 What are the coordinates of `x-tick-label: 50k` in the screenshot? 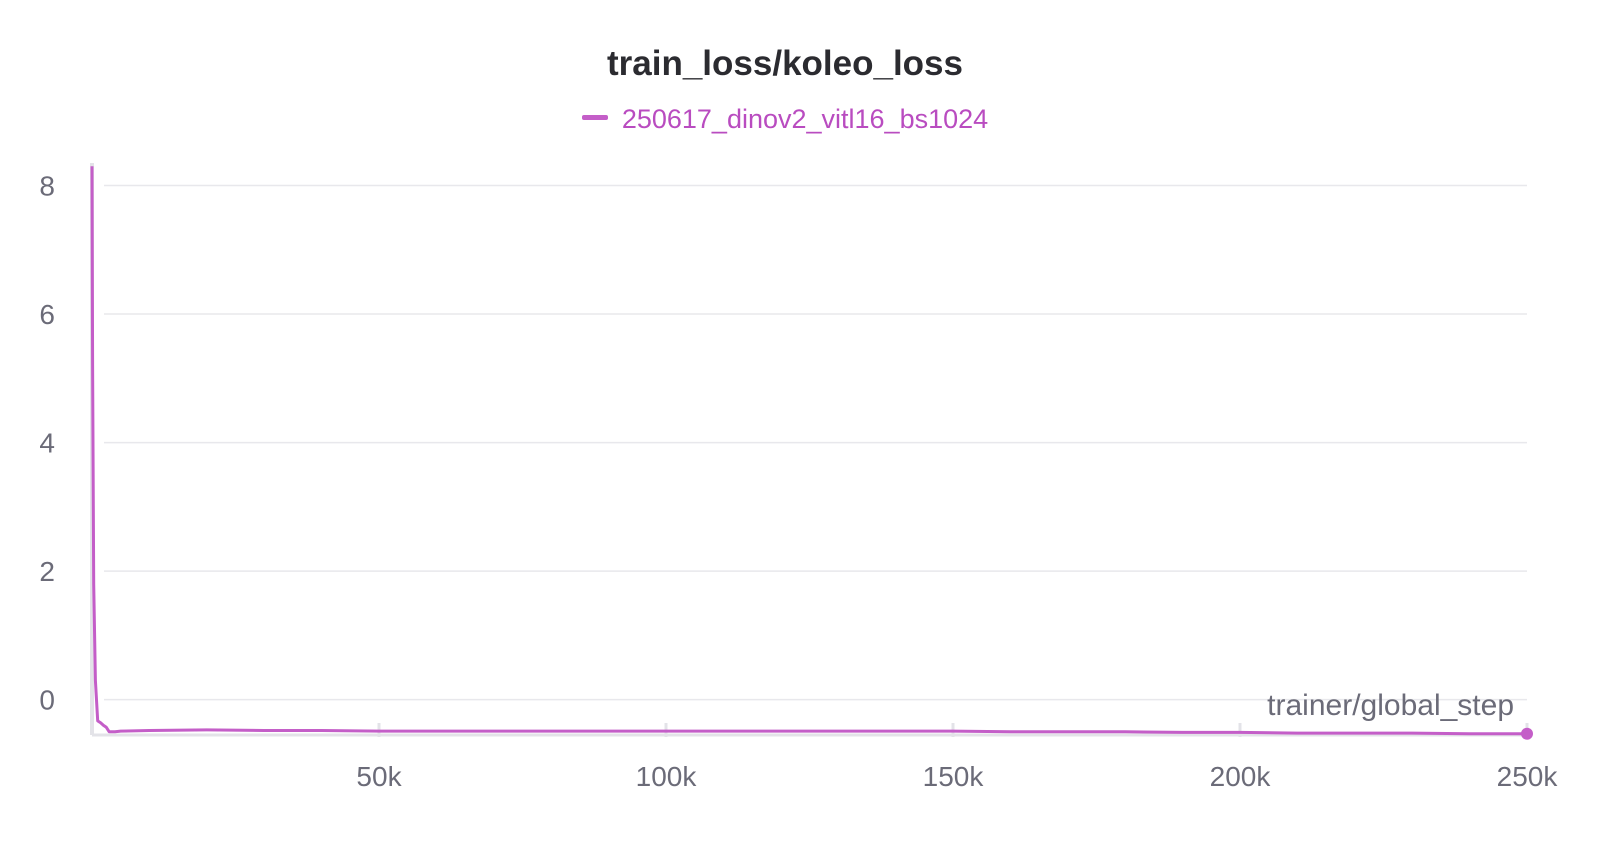 It's located at (379, 776).